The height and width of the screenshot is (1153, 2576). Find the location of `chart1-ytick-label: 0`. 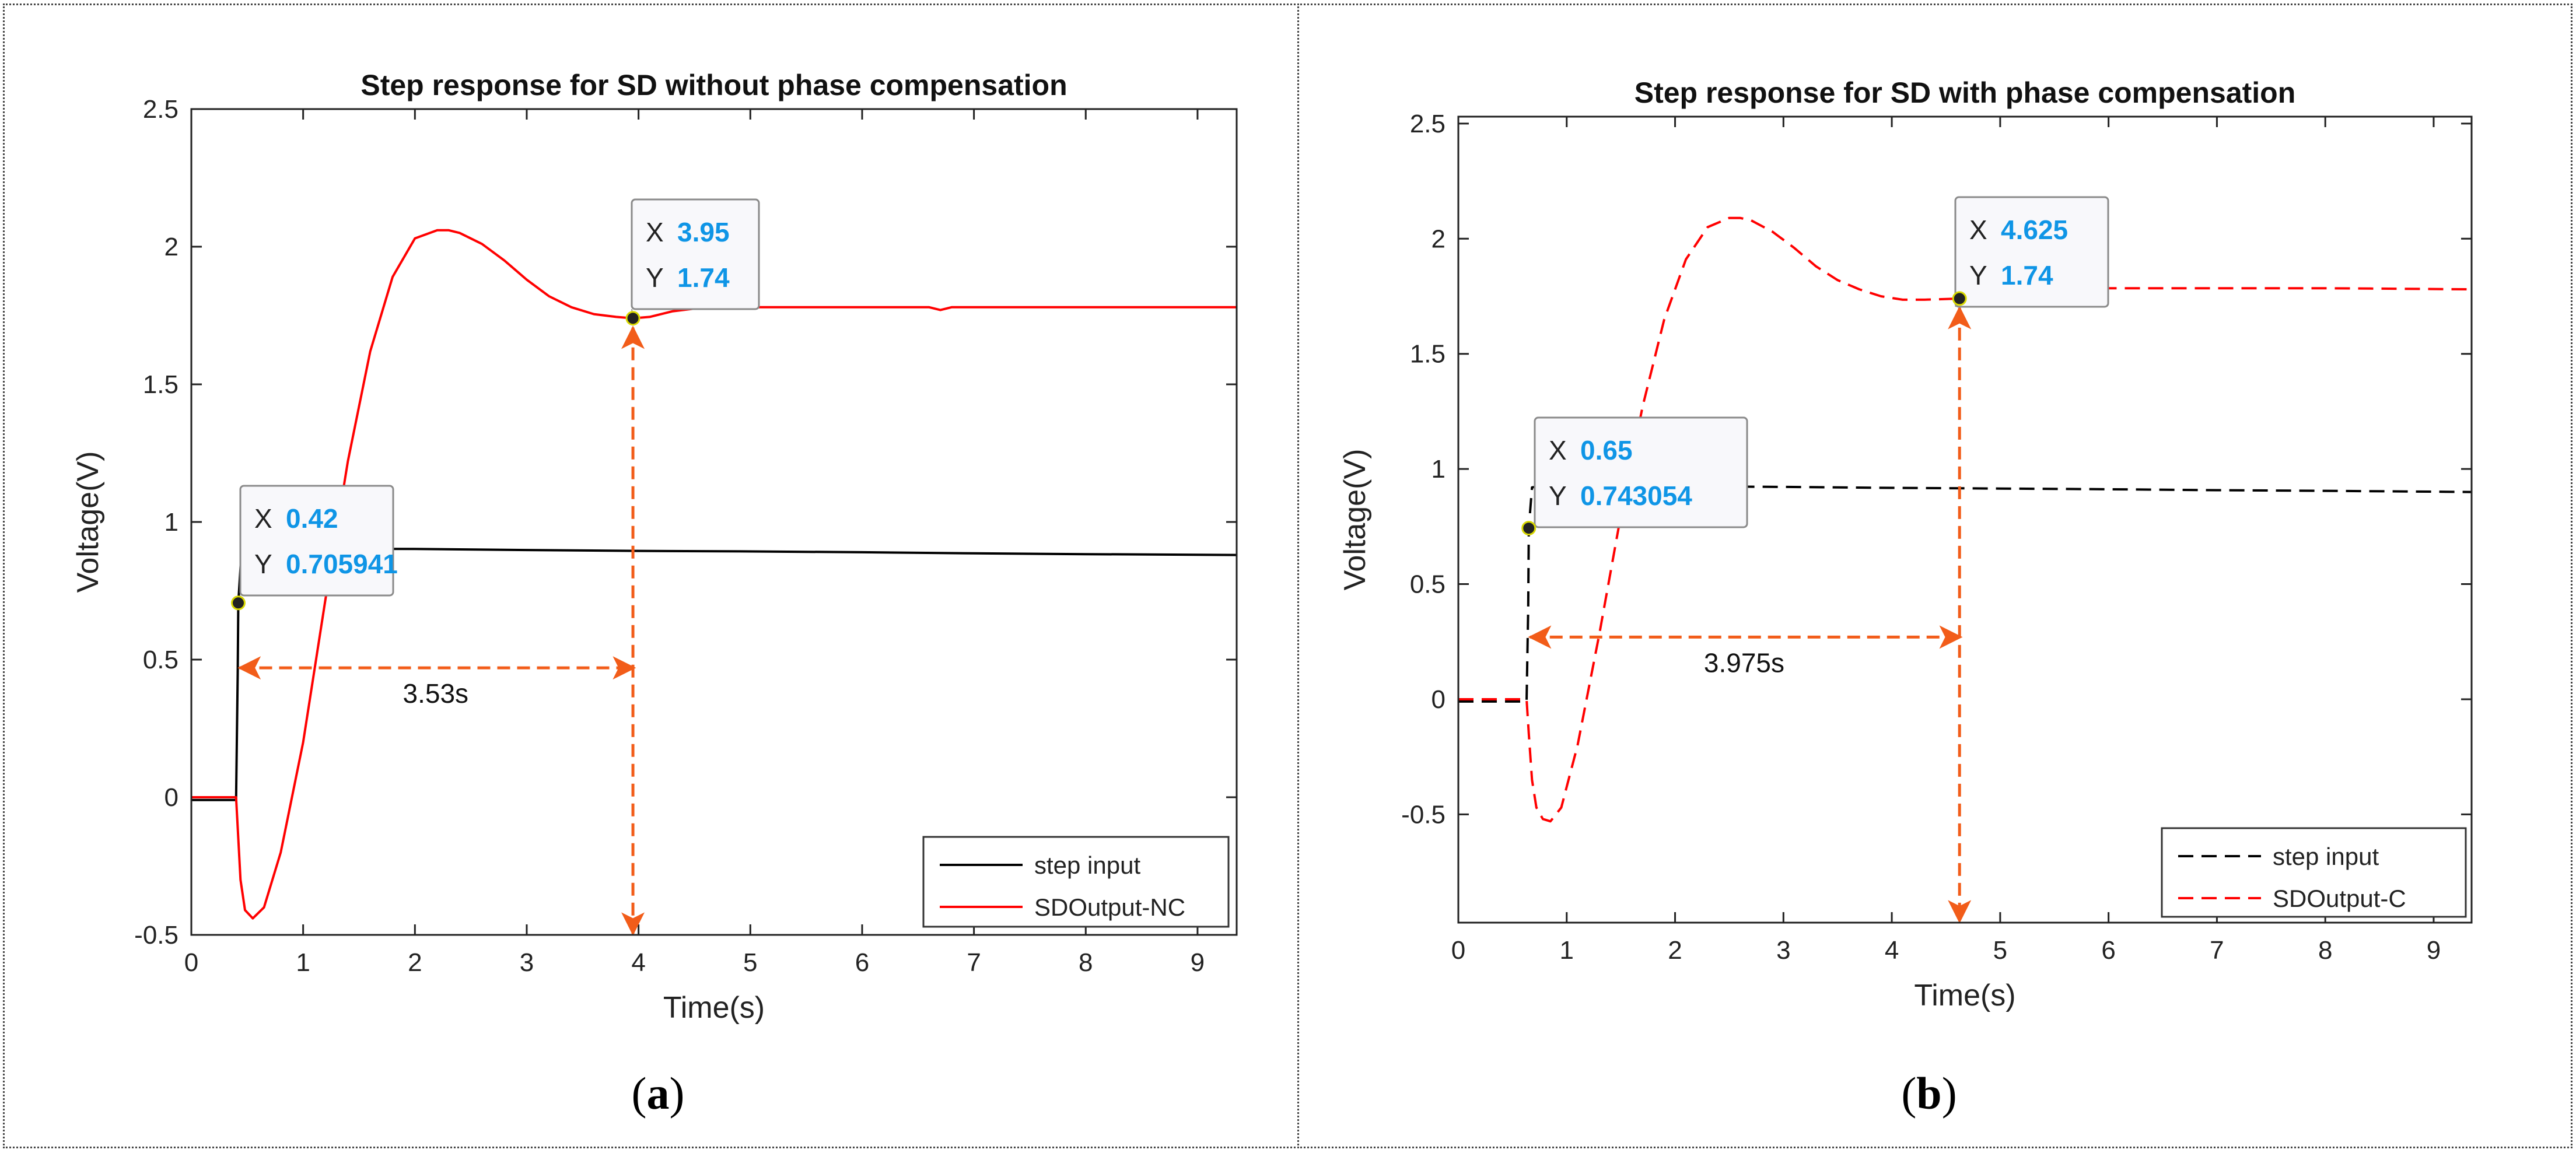

chart1-ytick-label: 0 is located at coordinates (1439, 699).